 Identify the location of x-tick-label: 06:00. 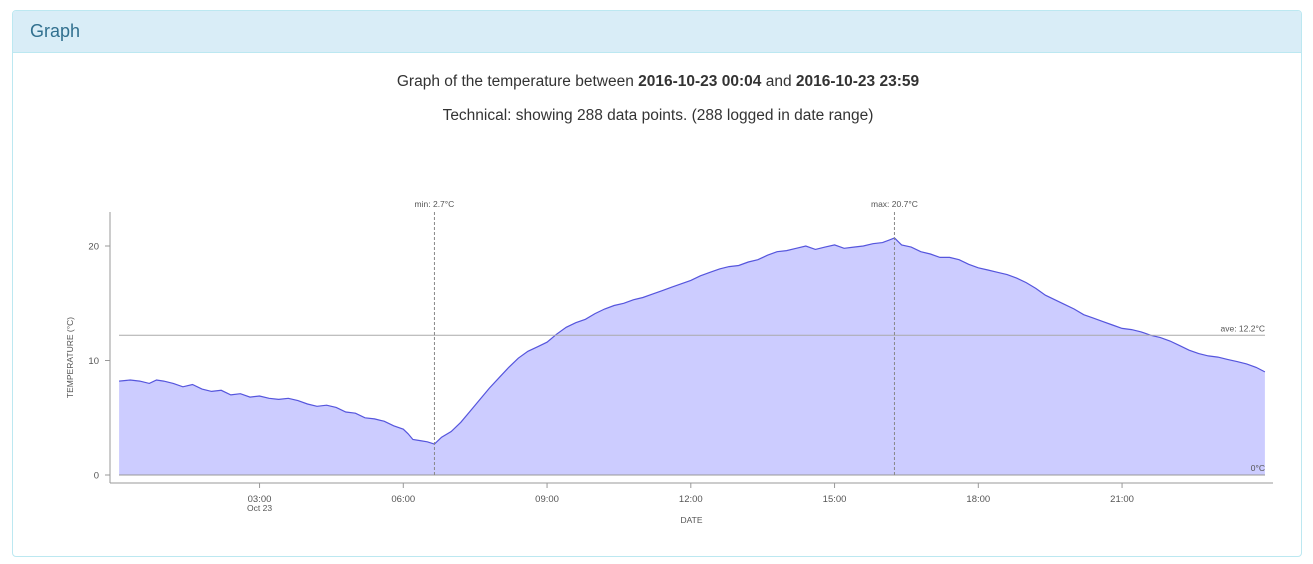
(403, 499).